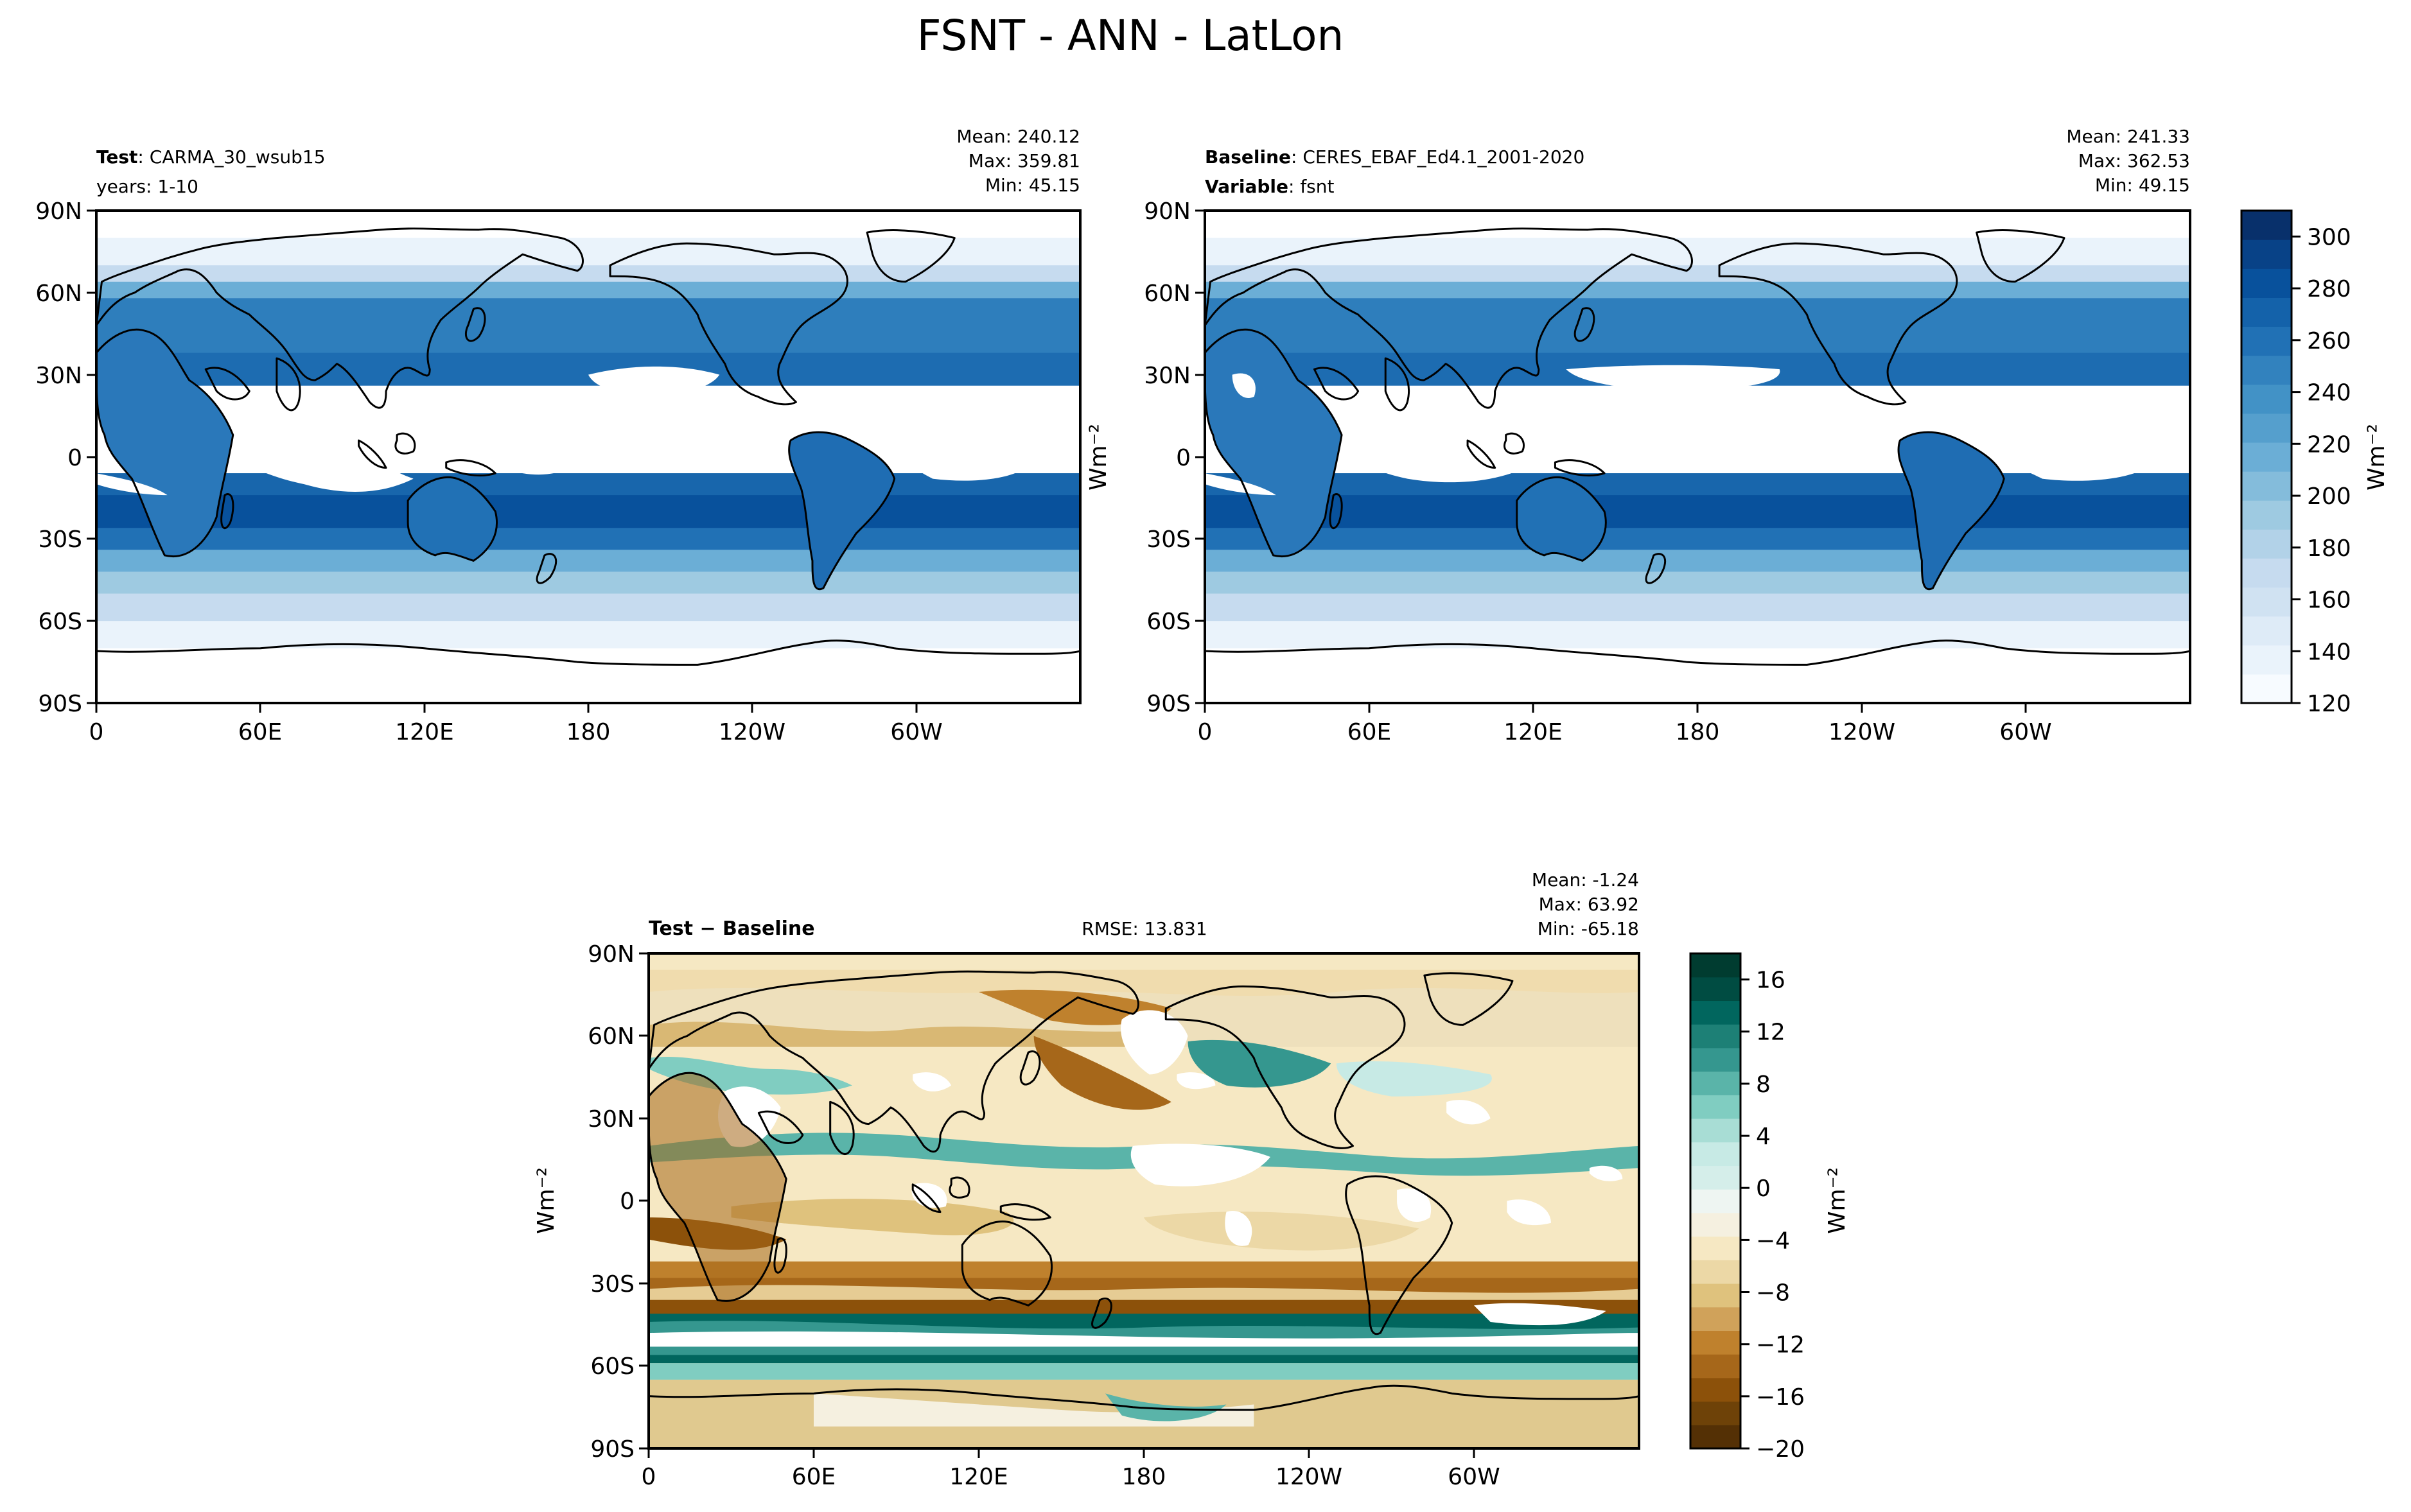 The image size is (2411, 1512). I want to click on test-ytick-label: 60N, so click(59, 294).